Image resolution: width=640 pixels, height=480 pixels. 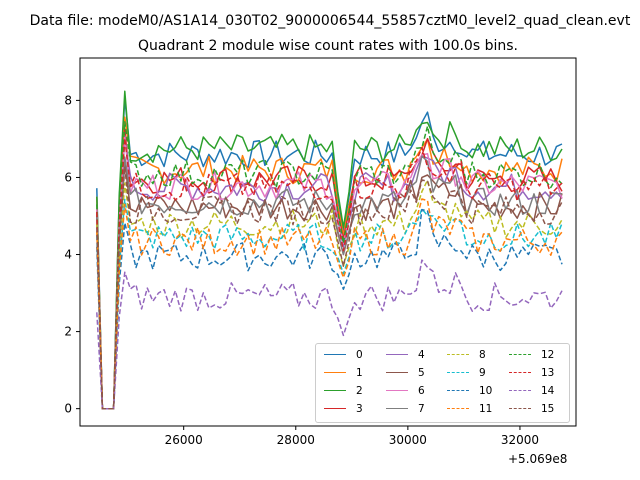 What do you see at coordinates (68, 255) in the screenshot?
I see `y-tick-label: 4` at bounding box center [68, 255].